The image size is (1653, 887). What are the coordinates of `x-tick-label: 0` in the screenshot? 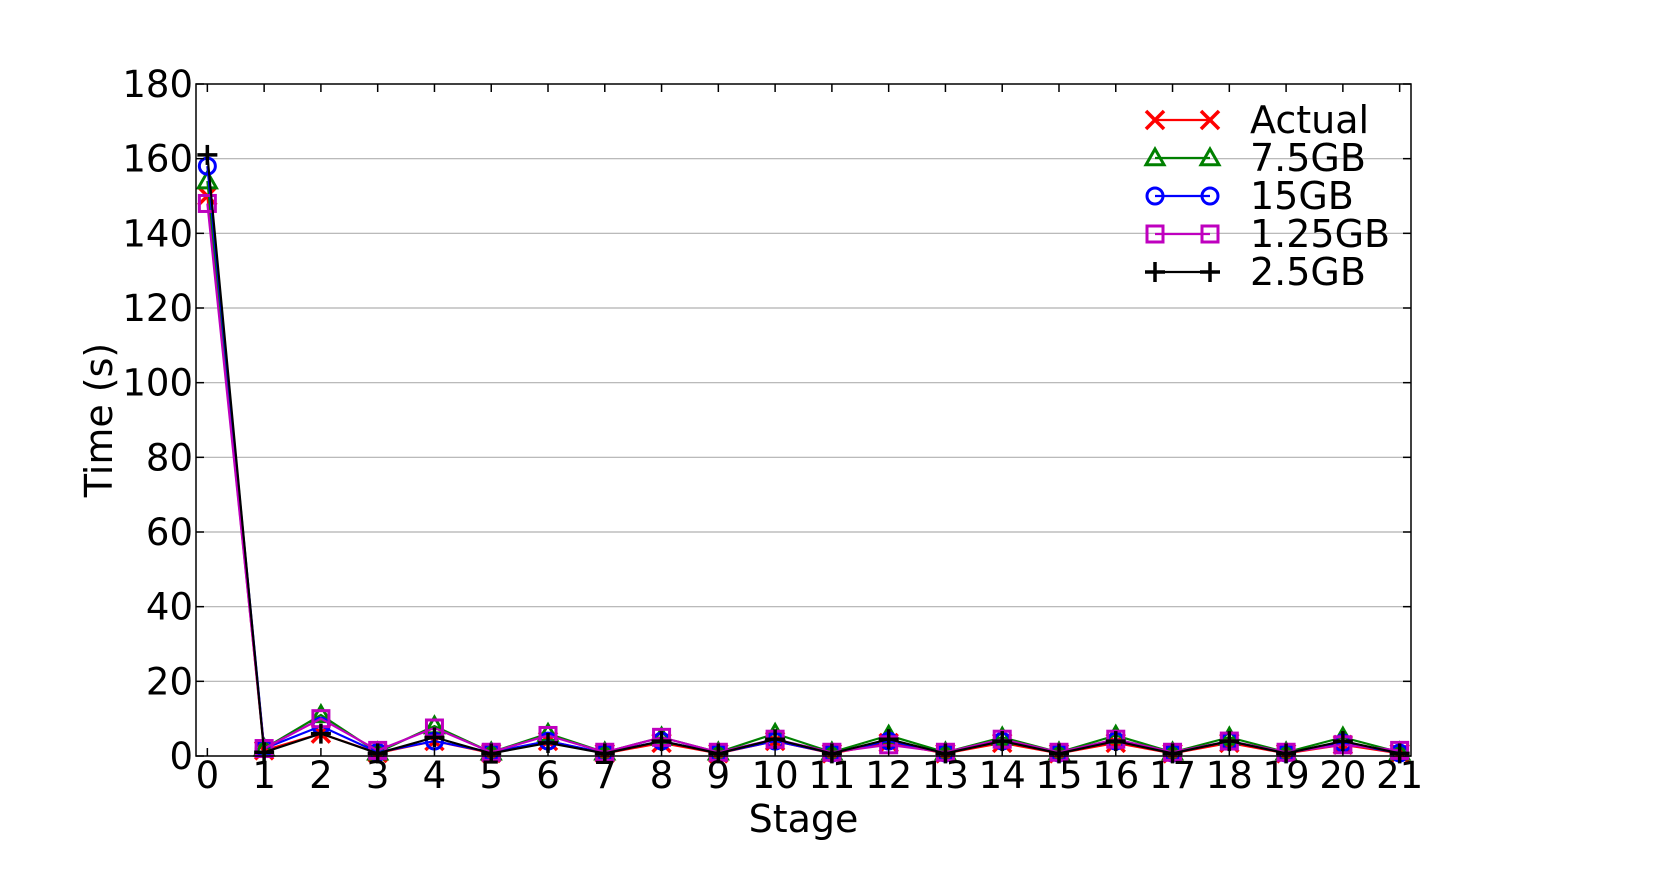 It's located at (208, 775).